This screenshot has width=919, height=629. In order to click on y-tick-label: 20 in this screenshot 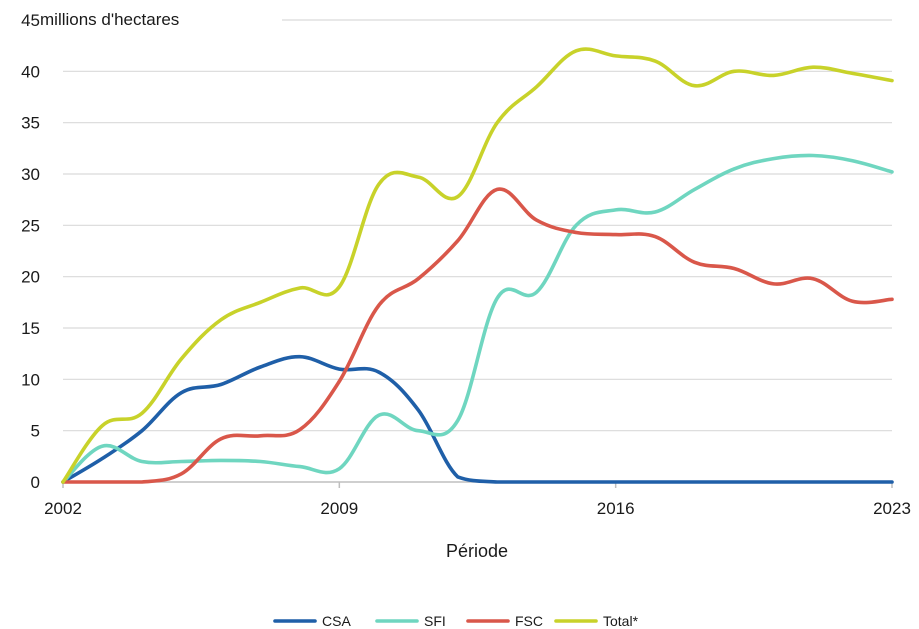, I will do `click(30, 277)`.